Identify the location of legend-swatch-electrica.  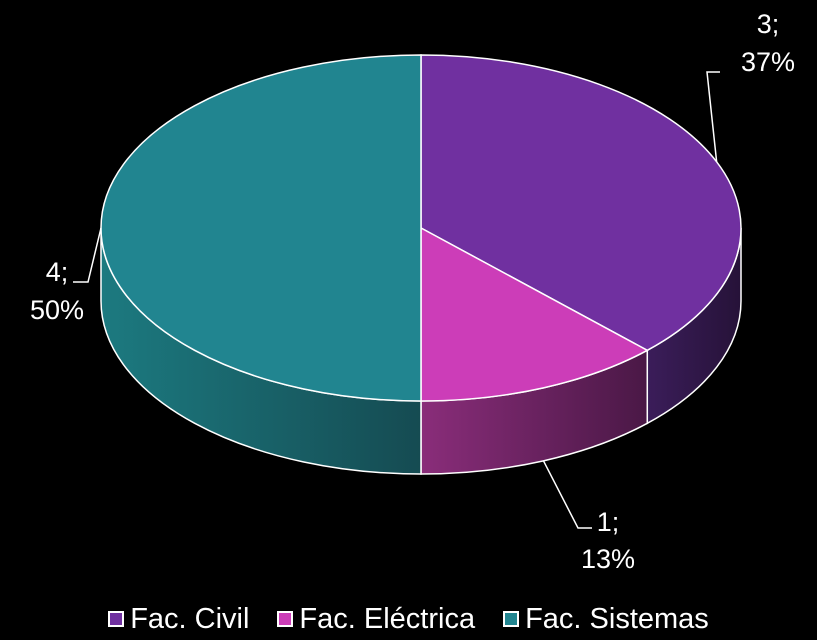
(285, 619).